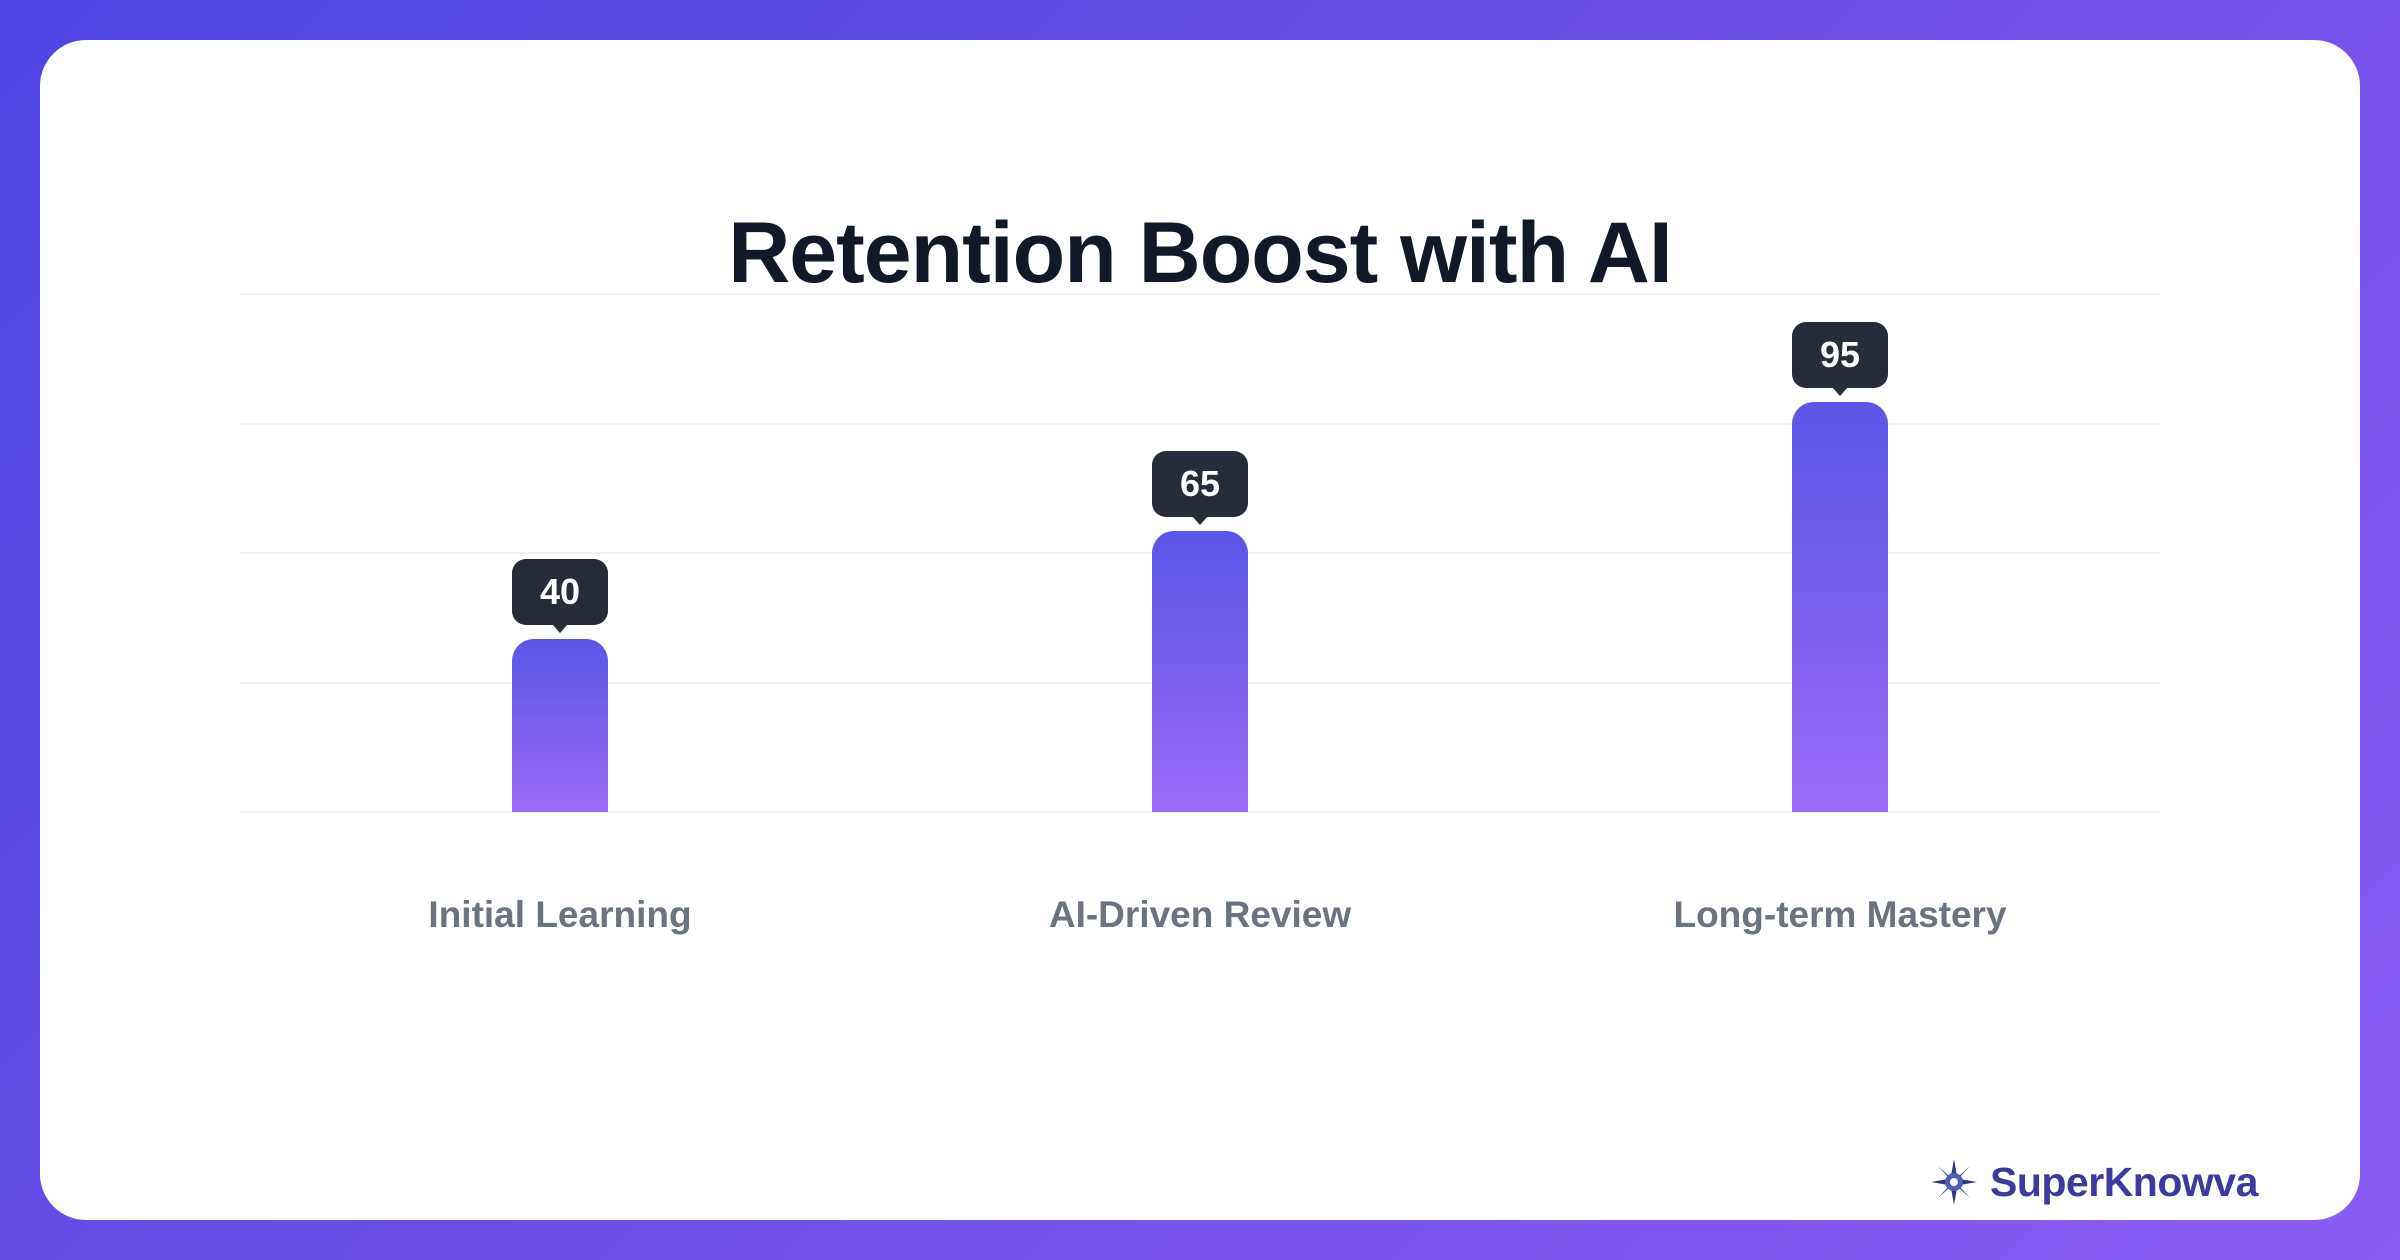 This screenshot has width=2400, height=1260. What do you see at coordinates (1200, 253) in the screenshot?
I see `chart-title: Retention Boost with AI` at bounding box center [1200, 253].